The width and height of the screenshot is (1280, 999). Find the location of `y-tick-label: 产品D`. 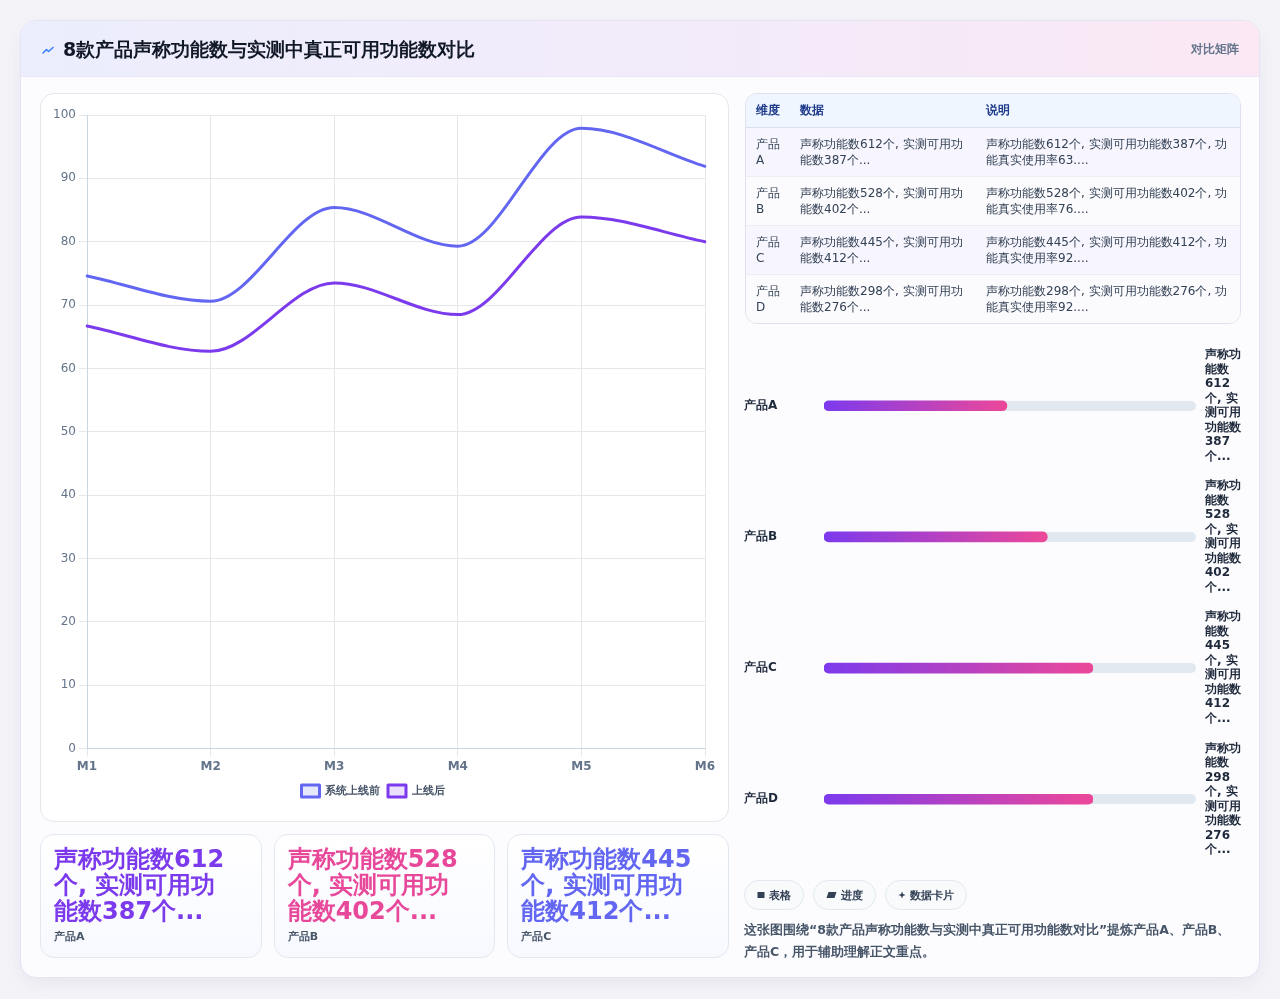

y-tick-label: 产品D is located at coordinates (760, 798).